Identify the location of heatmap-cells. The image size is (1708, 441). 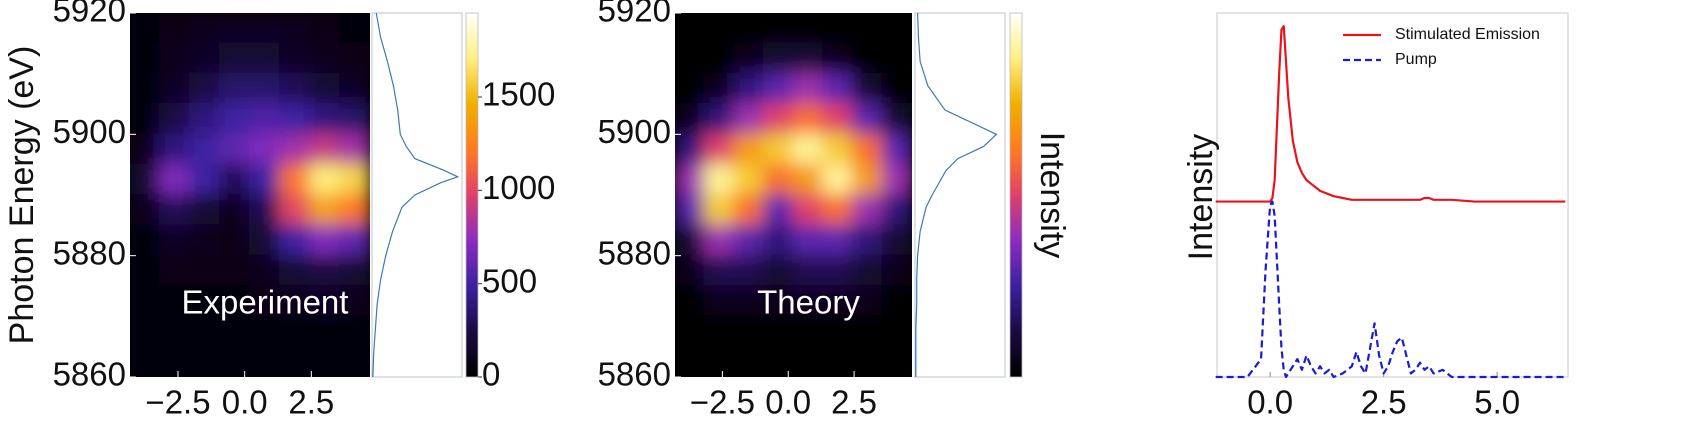
(250, 195).